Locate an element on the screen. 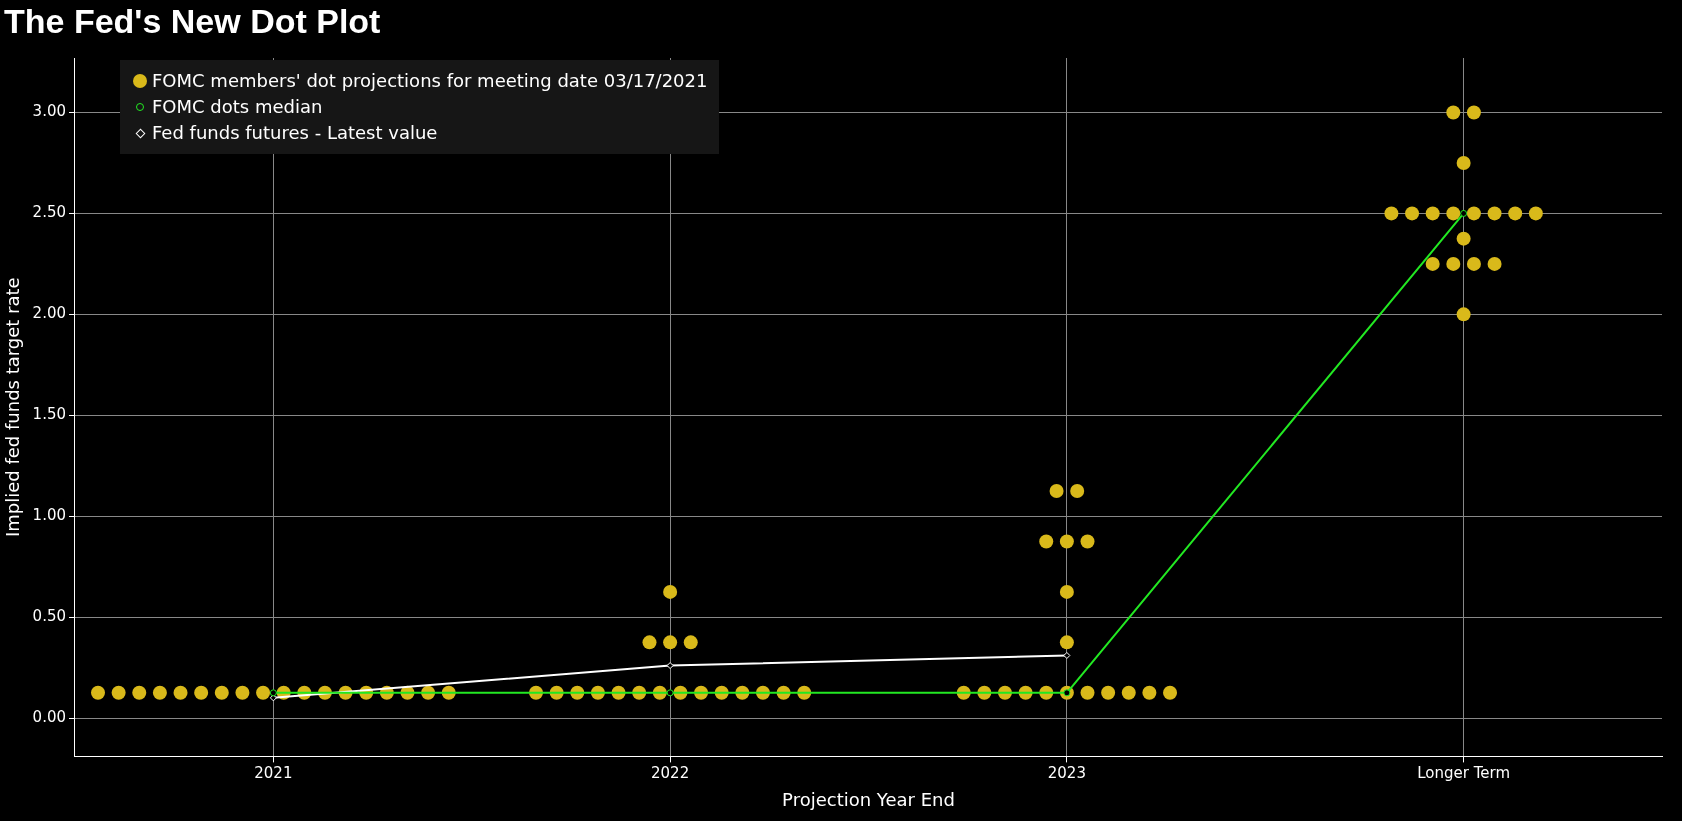 This screenshot has width=1682, height=821. x-tick-label: Longer Term is located at coordinates (1464, 773).